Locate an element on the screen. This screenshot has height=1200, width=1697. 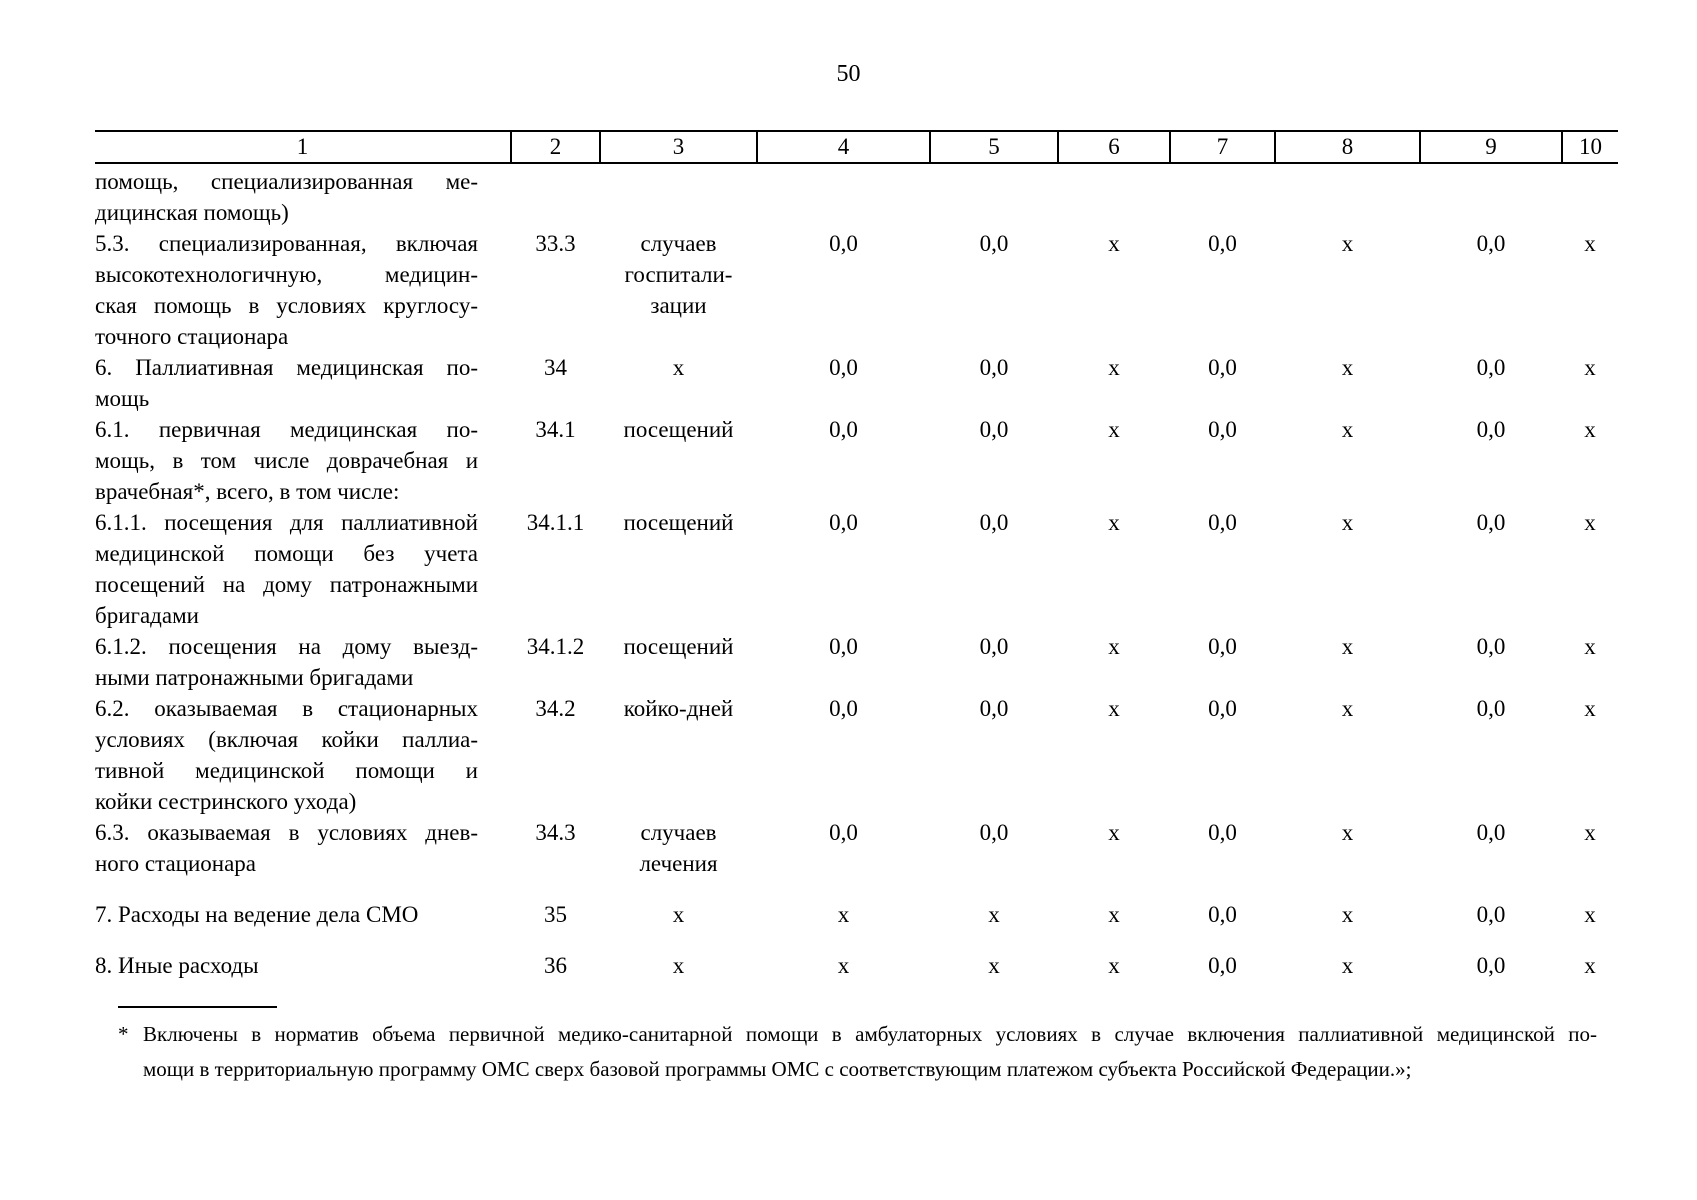
row-name-line: 6.1.1. посещения для паллиативной is located at coordinates (286, 522).